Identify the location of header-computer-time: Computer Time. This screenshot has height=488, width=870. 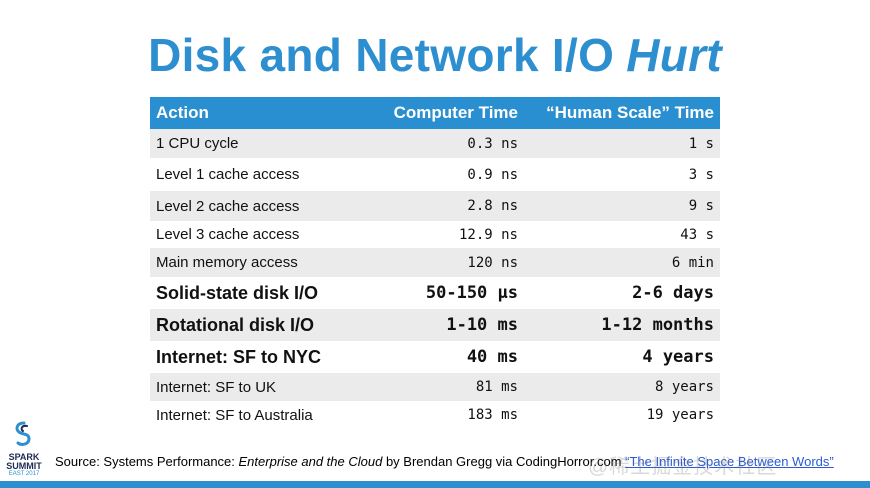
(455, 112).